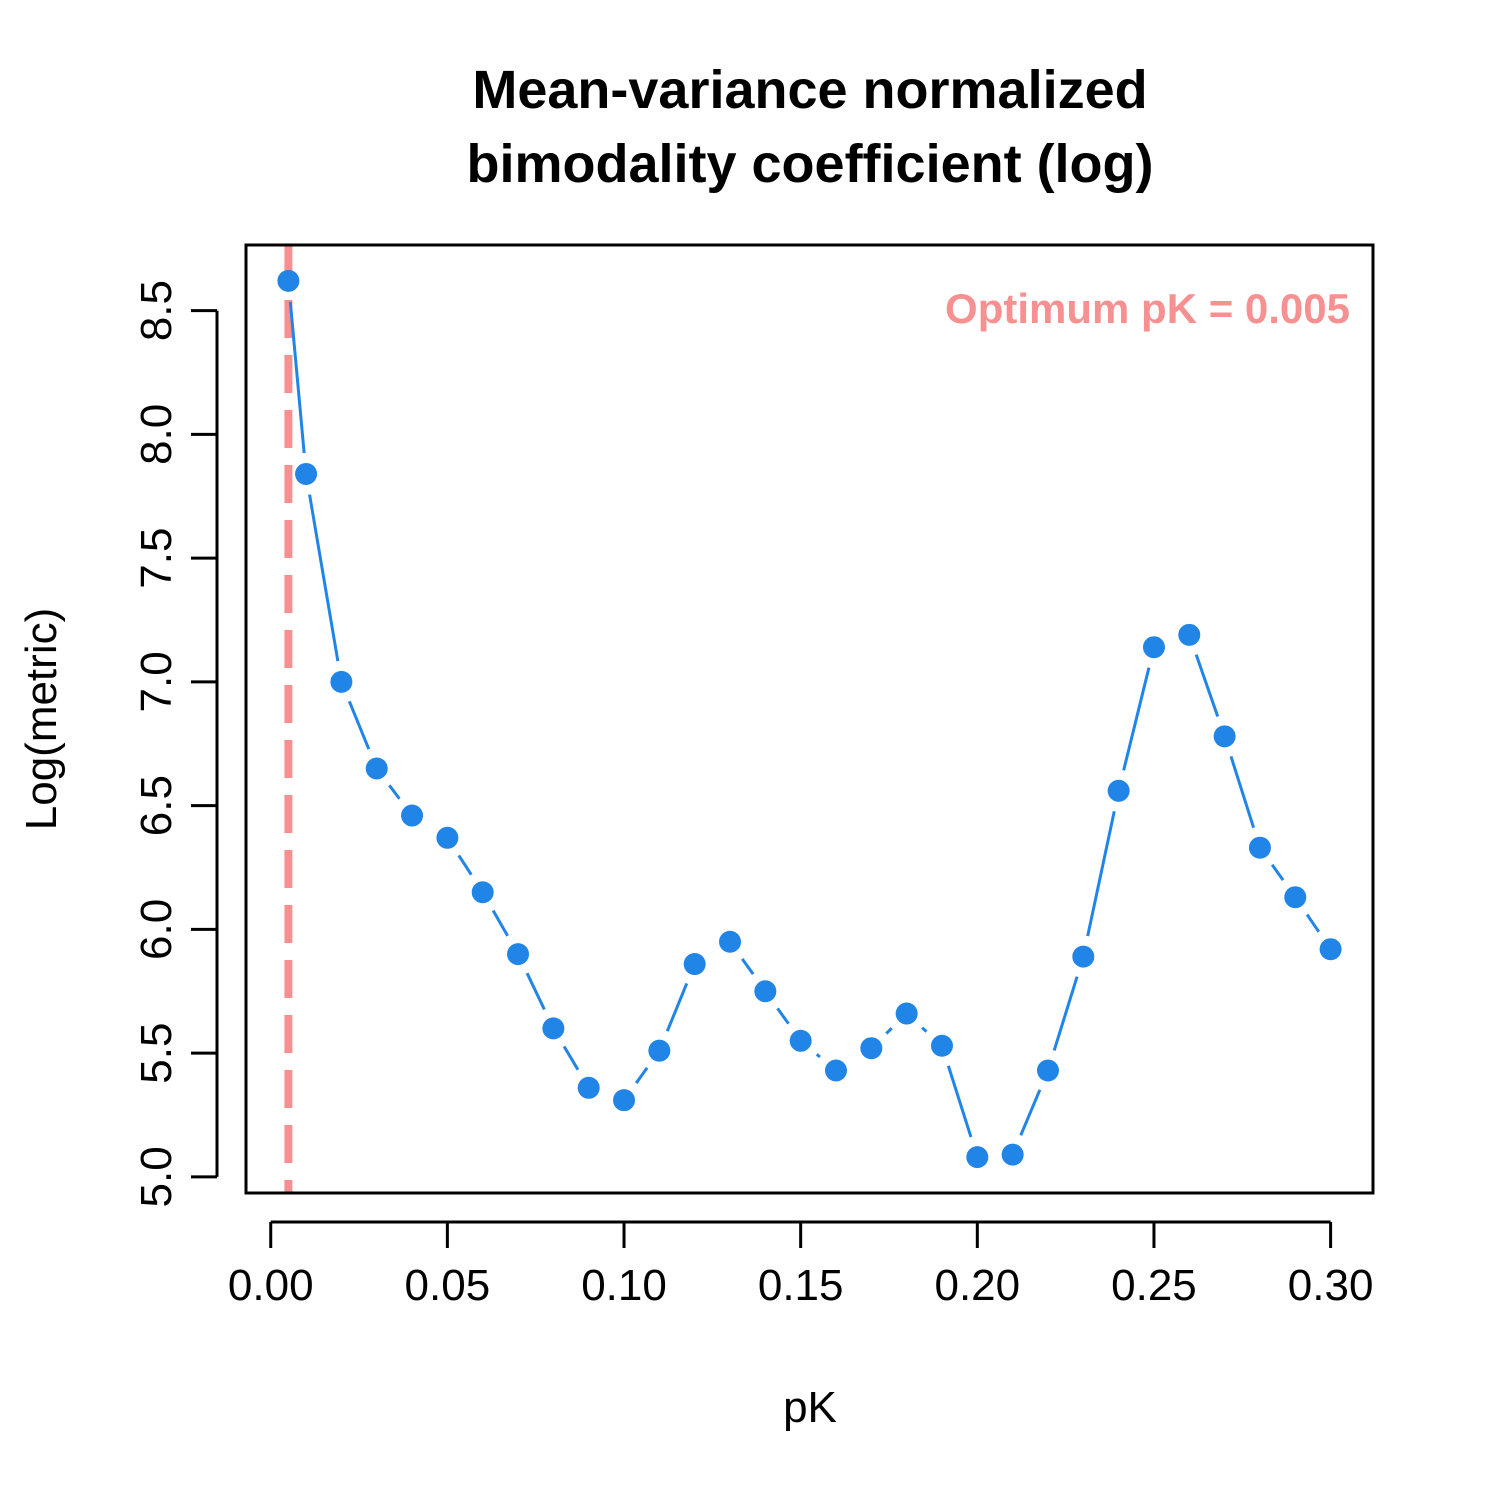 This screenshot has width=1500, height=1500. I want to click on x-axis-label: pK, so click(810, 1407).